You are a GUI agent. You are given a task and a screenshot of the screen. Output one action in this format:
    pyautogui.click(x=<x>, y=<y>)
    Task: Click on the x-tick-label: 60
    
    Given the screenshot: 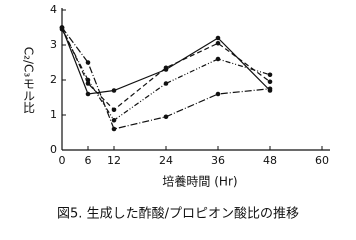 What is the action you would take?
    pyautogui.click(x=322, y=160)
    